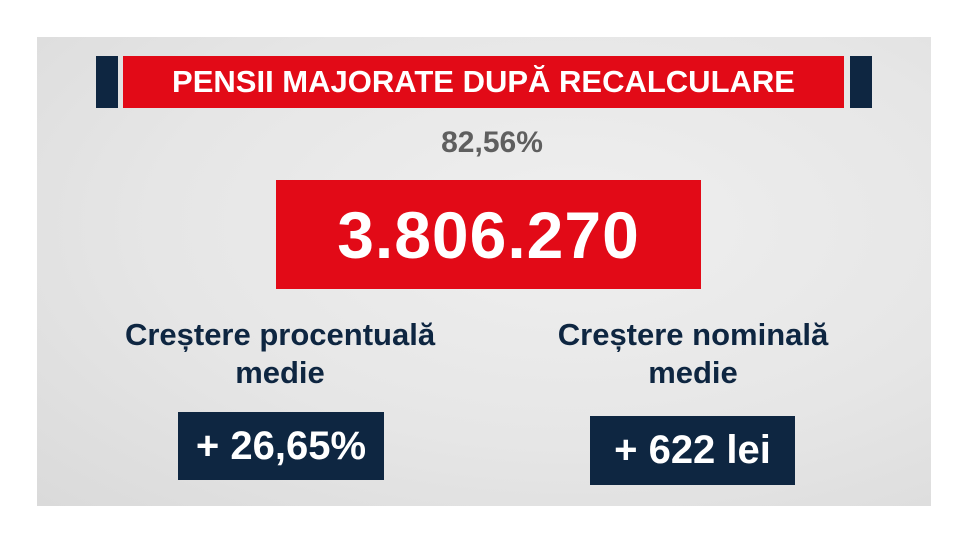  I want to click on title-text: PENSII MAJORATE DUPĂ RECALCULARE, so click(483, 81).